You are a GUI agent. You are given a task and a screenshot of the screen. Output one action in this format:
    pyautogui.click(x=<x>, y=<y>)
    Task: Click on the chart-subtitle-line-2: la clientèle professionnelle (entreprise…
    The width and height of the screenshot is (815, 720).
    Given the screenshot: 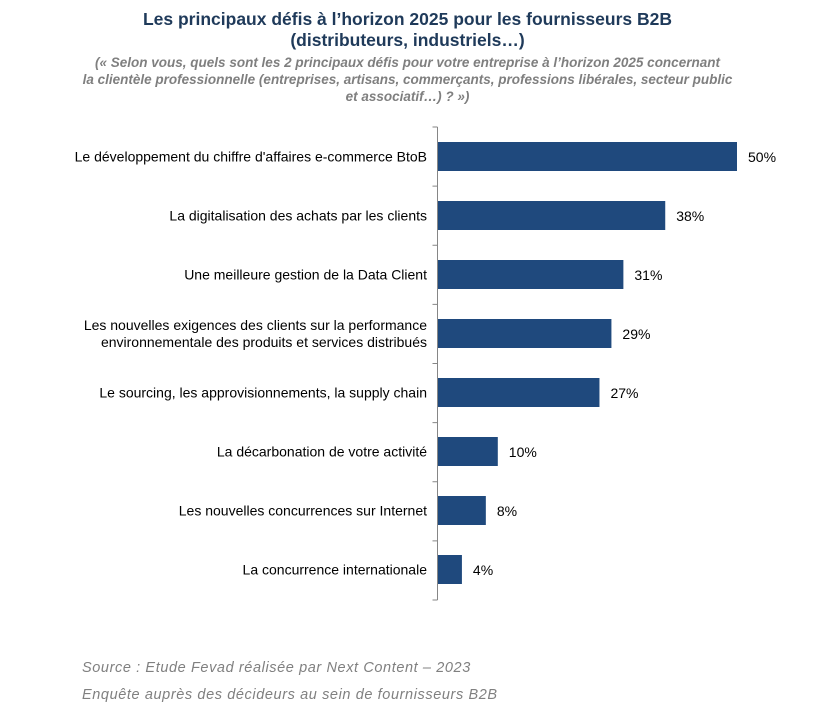 What is the action you would take?
    pyautogui.click(x=407, y=79)
    